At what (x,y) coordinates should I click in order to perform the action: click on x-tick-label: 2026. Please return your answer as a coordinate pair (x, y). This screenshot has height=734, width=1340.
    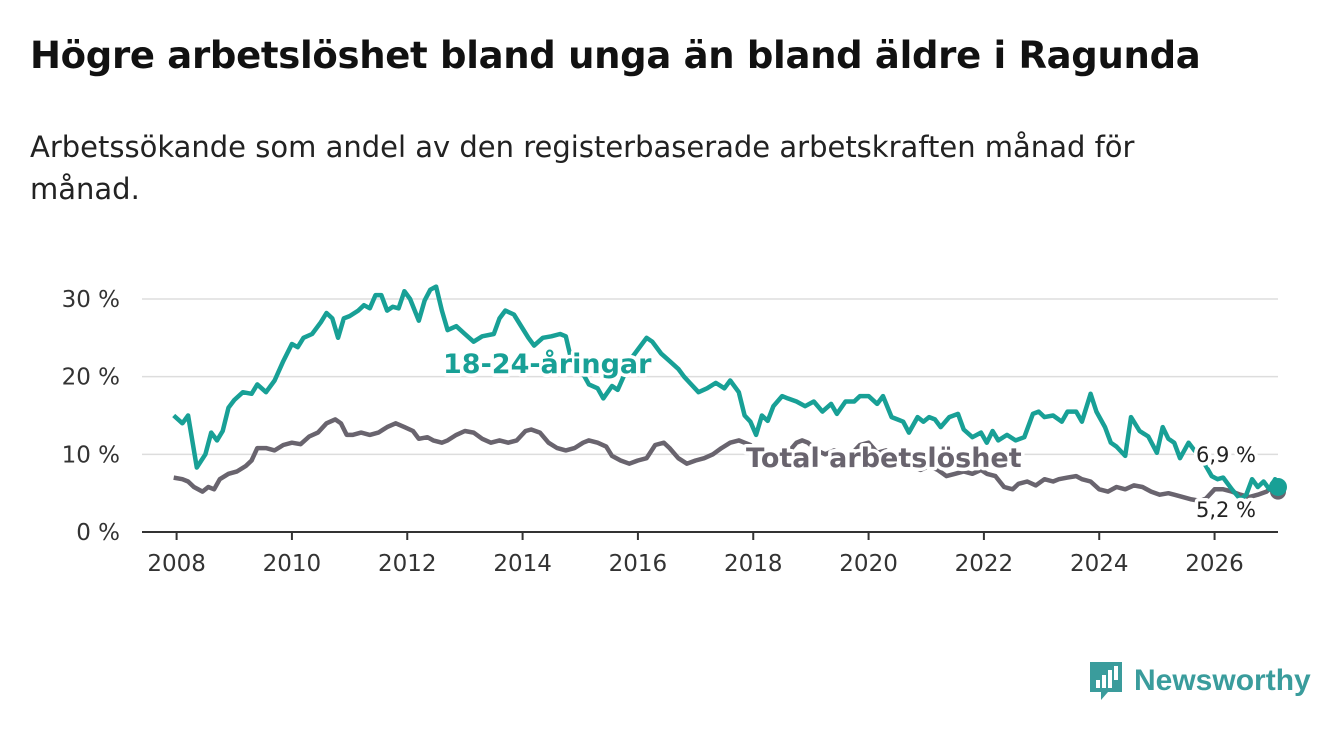
    Looking at the image, I should click on (1214, 564).